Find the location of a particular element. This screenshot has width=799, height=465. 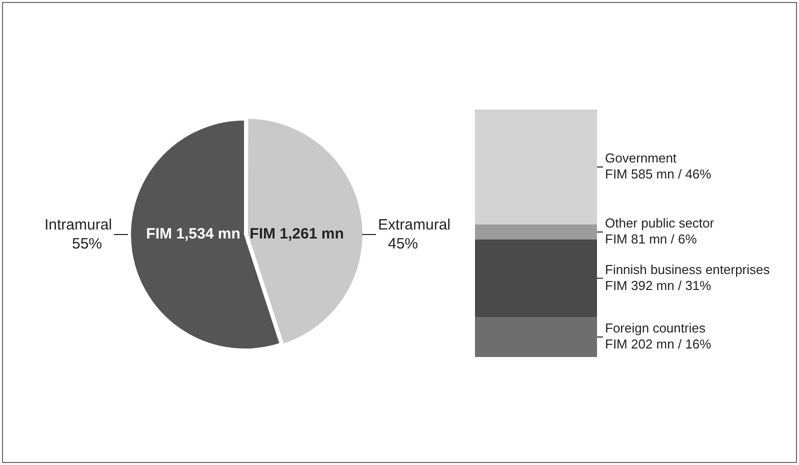

series-label: Foreign countries is located at coordinates (655, 328).